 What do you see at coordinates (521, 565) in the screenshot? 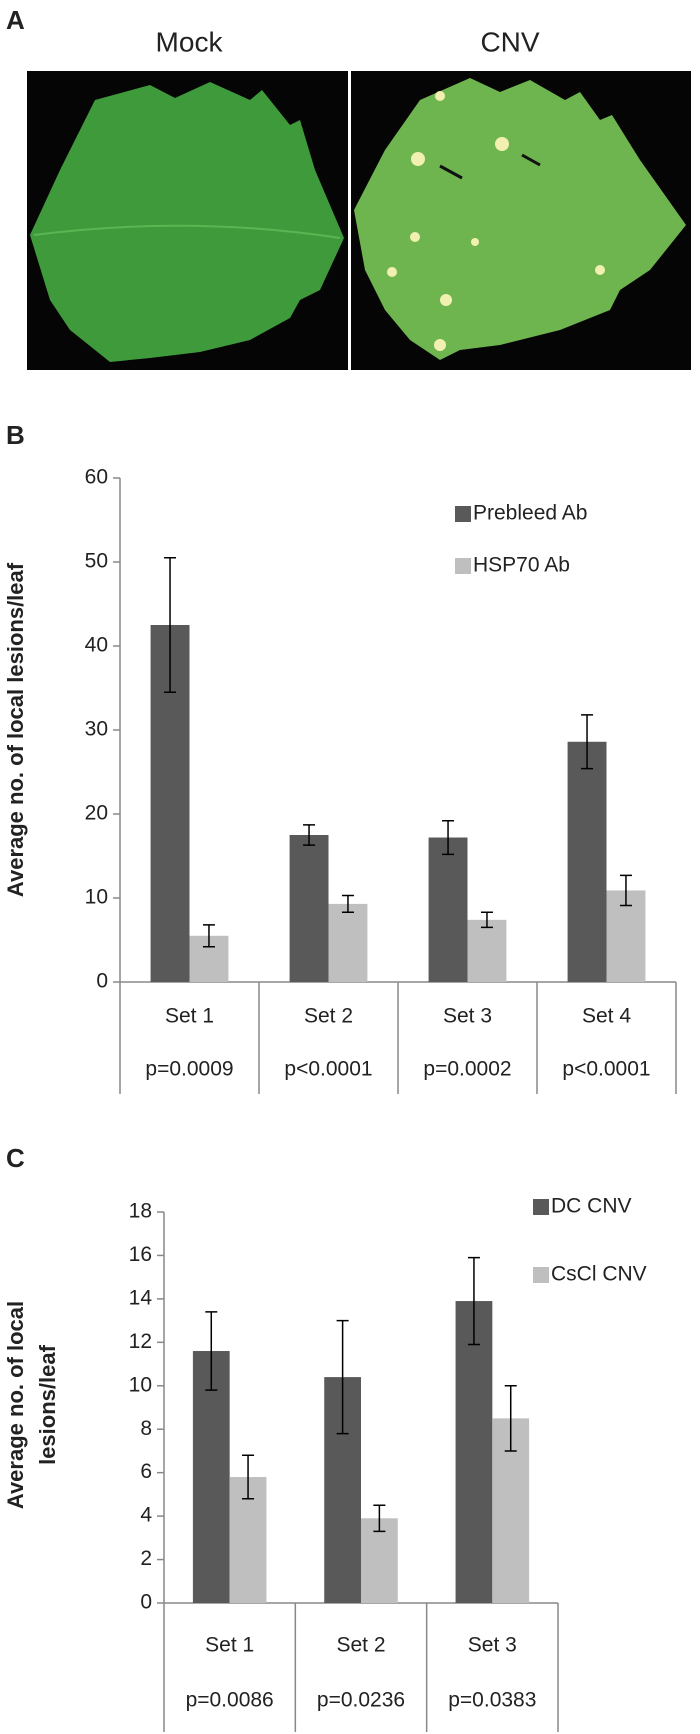
I see `legend-label: HSP70 Ab` at bounding box center [521, 565].